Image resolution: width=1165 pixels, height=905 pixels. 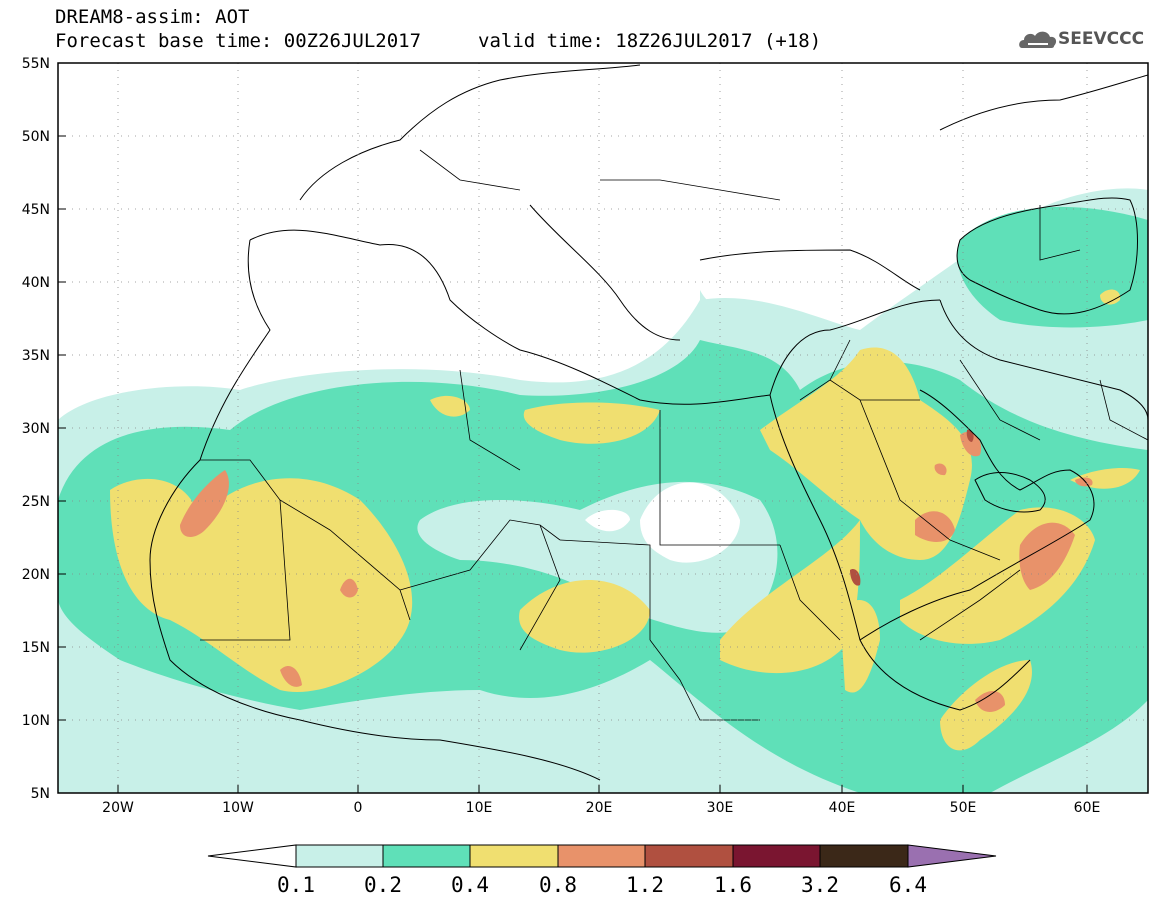 I want to click on lon-ticks, so click(x=602, y=789).